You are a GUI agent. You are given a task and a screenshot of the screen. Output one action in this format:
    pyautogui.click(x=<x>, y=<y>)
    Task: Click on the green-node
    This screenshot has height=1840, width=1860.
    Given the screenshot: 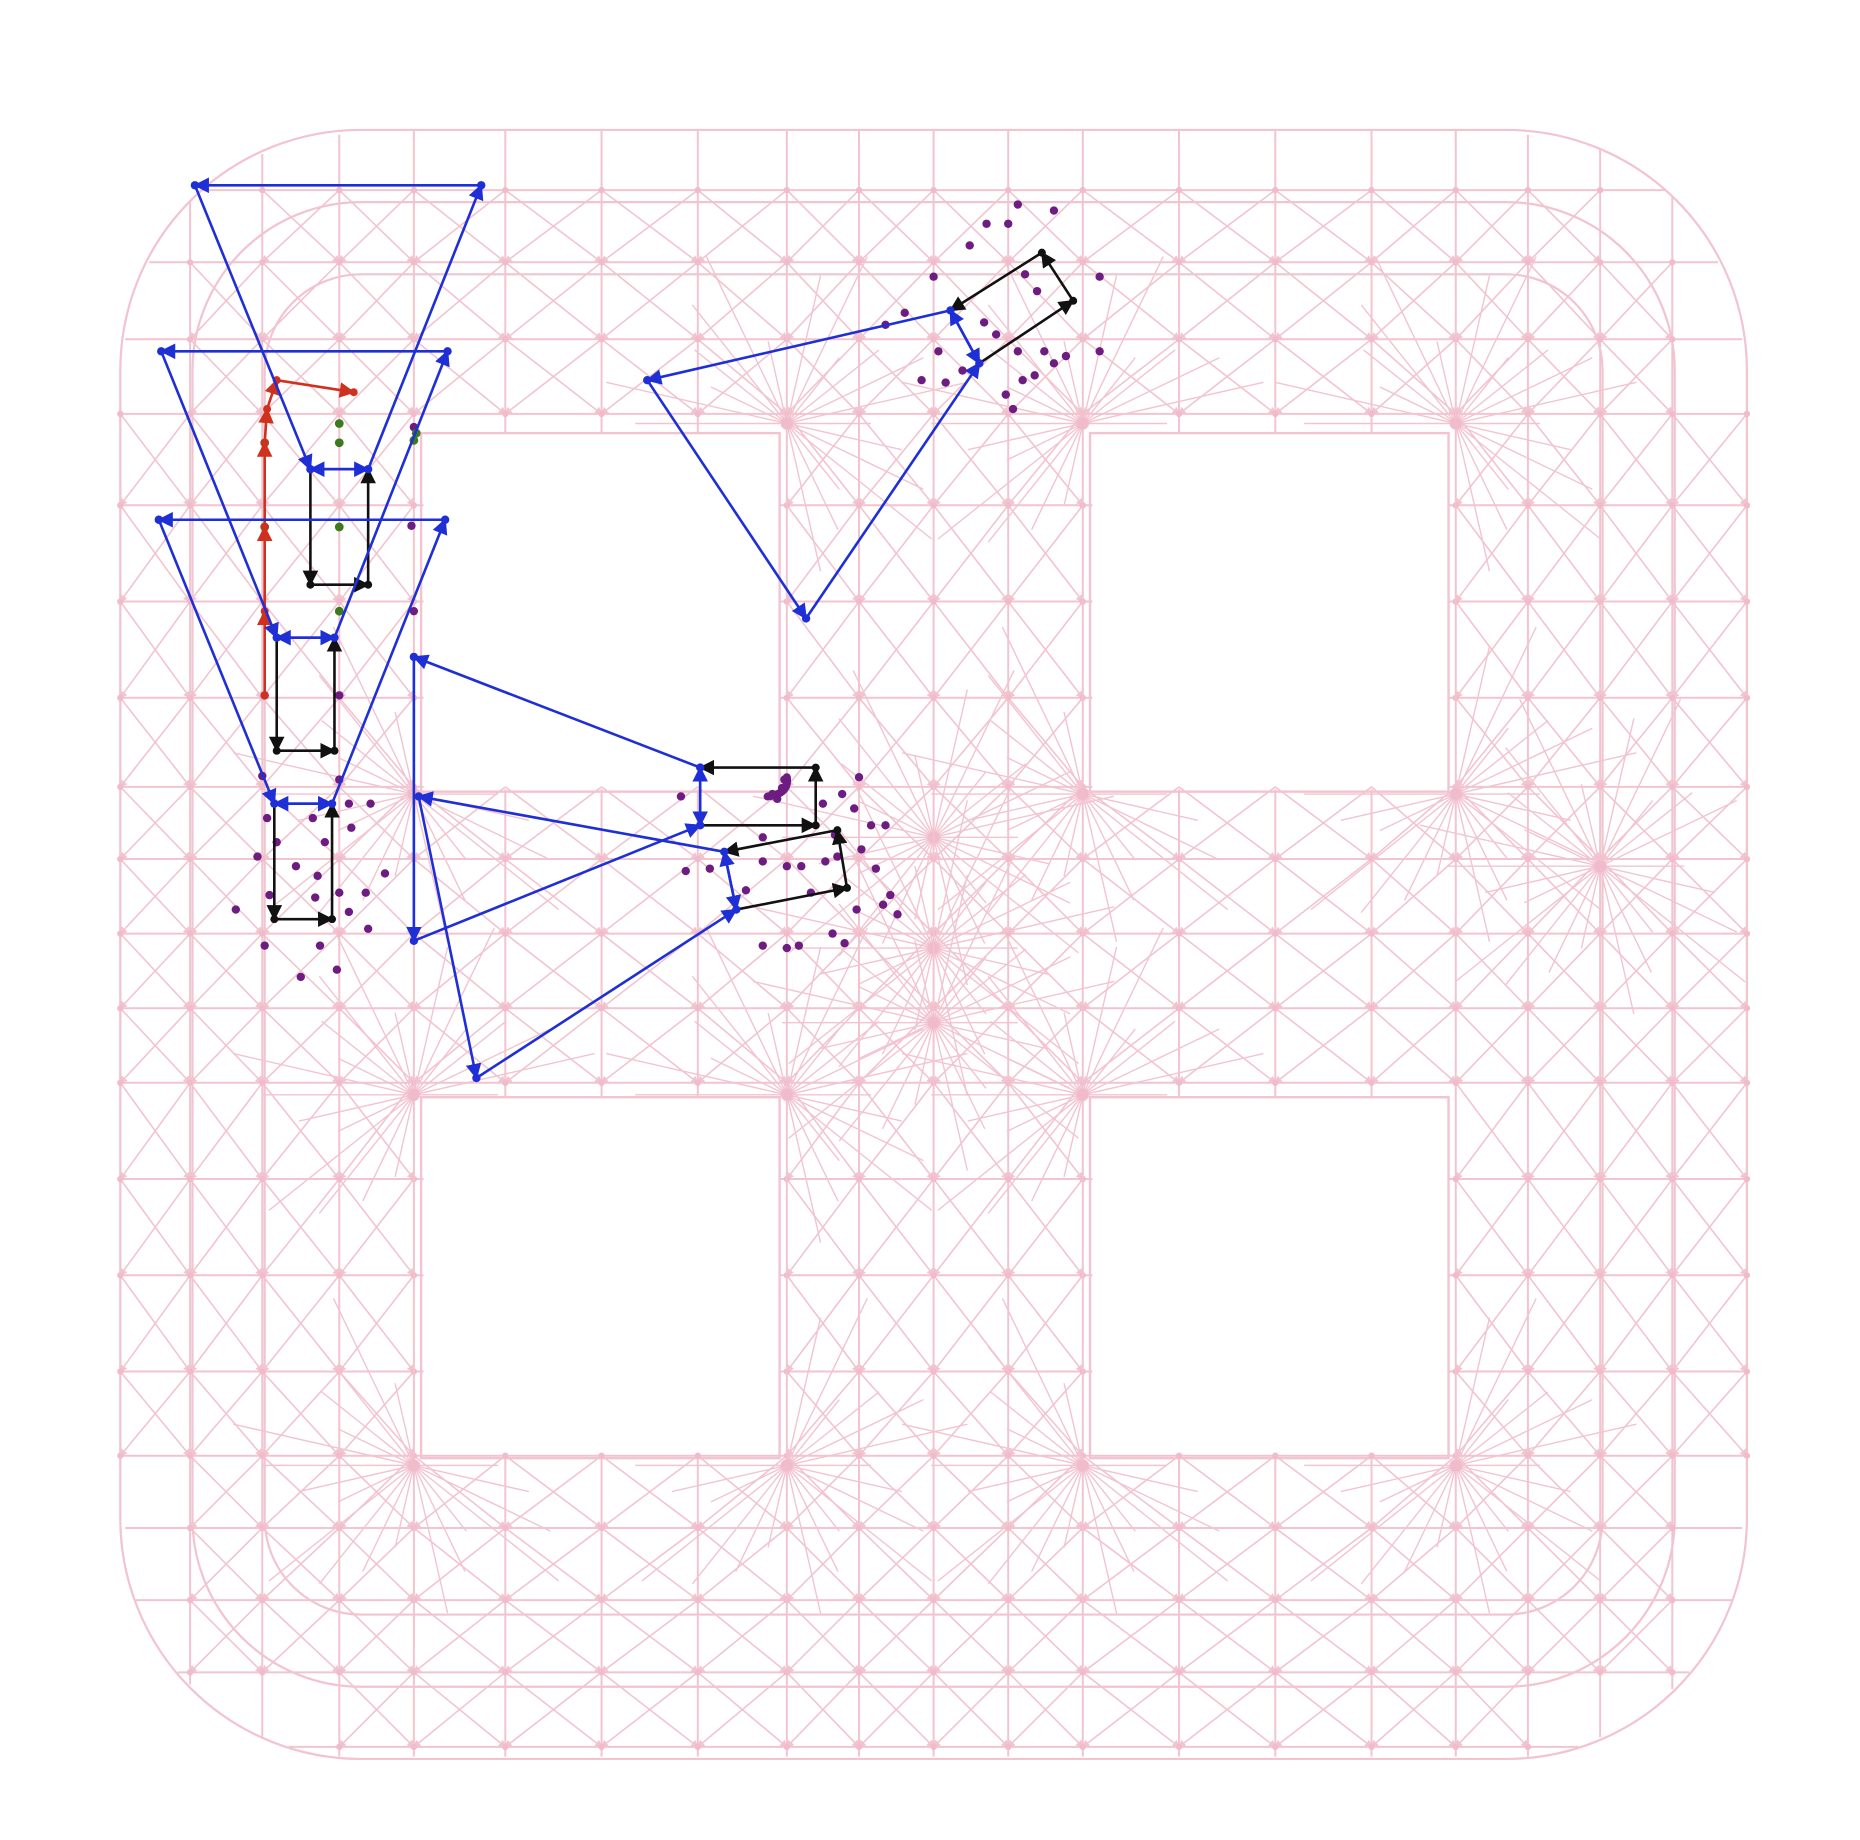 What is the action you would take?
    pyautogui.click(x=339, y=527)
    